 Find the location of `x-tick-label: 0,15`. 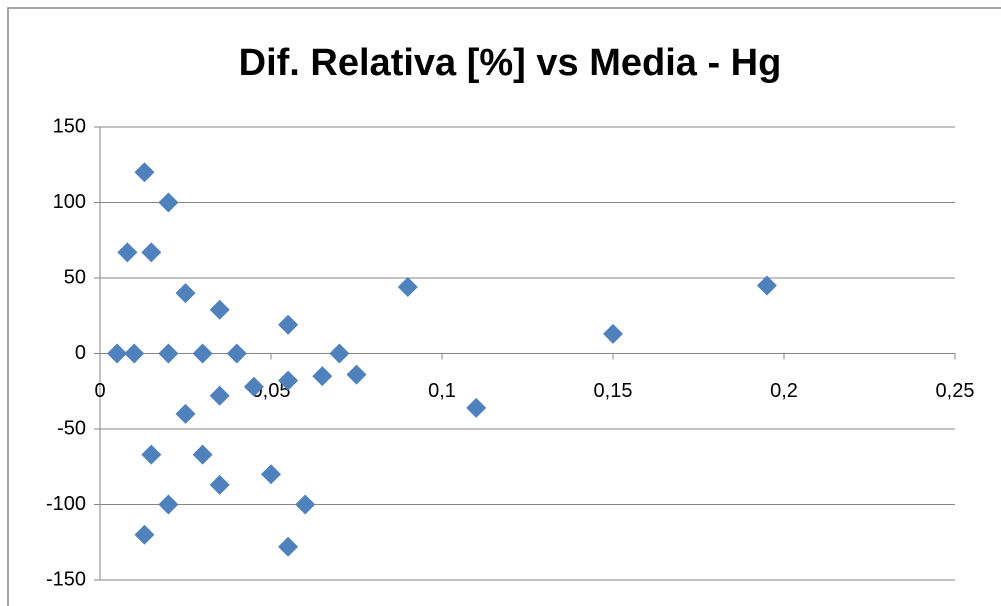

x-tick-label: 0,15 is located at coordinates (613, 391).